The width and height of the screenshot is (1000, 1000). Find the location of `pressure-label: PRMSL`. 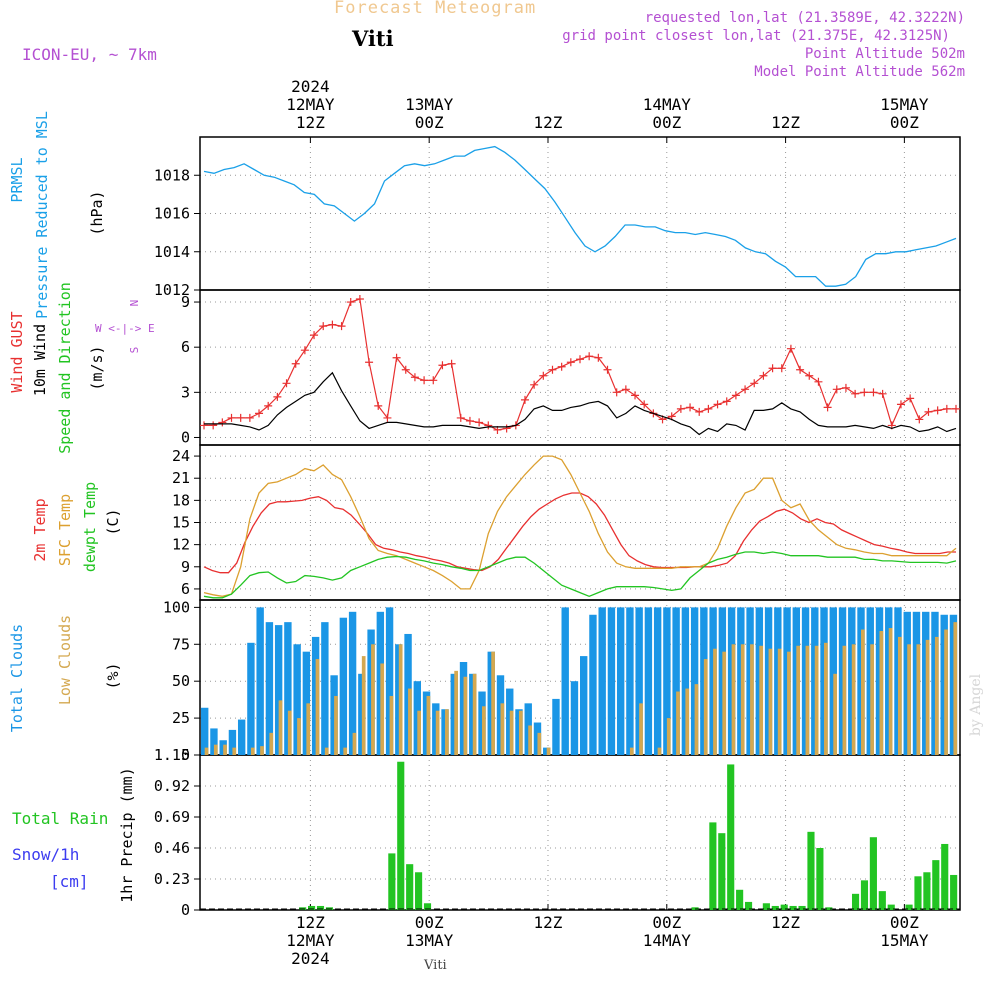

pressure-label: PRMSL is located at coordinates (17, 179).